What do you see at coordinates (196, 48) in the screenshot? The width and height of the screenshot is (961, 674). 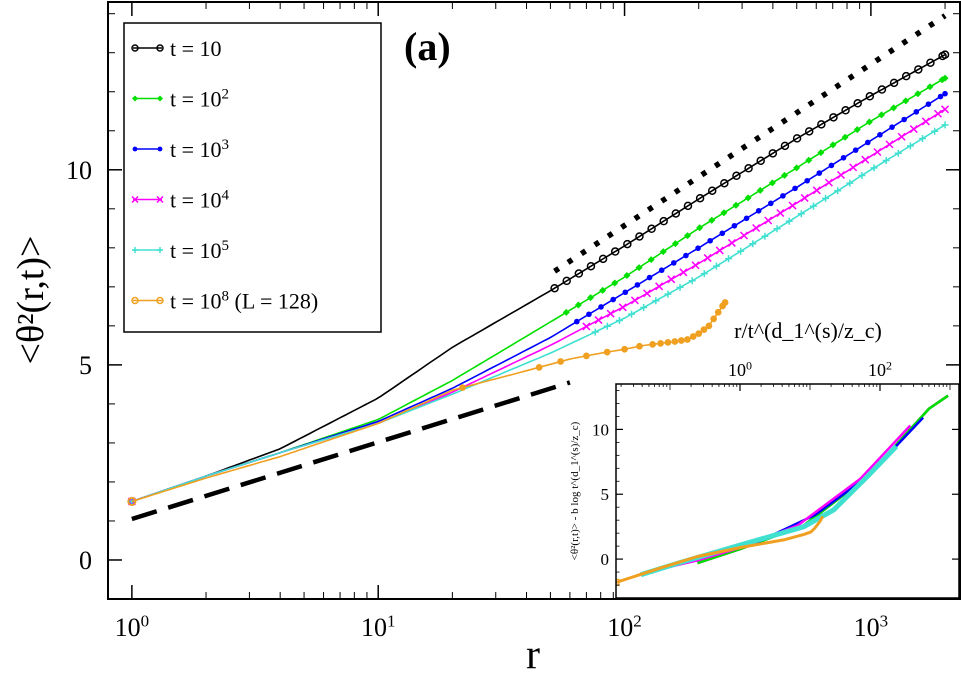 I see `legend-label: t = 10` at bounding box center [196, 48].